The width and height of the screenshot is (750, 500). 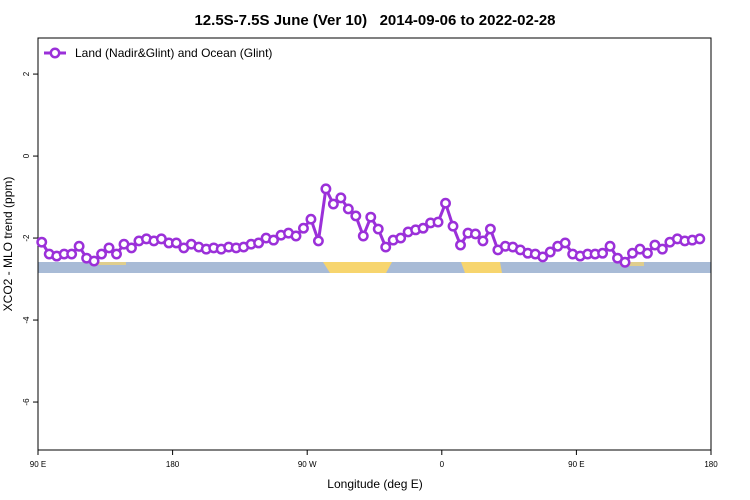 I want to click on x-axis-label: Longitude (deg E), so click(x=374, y=484).